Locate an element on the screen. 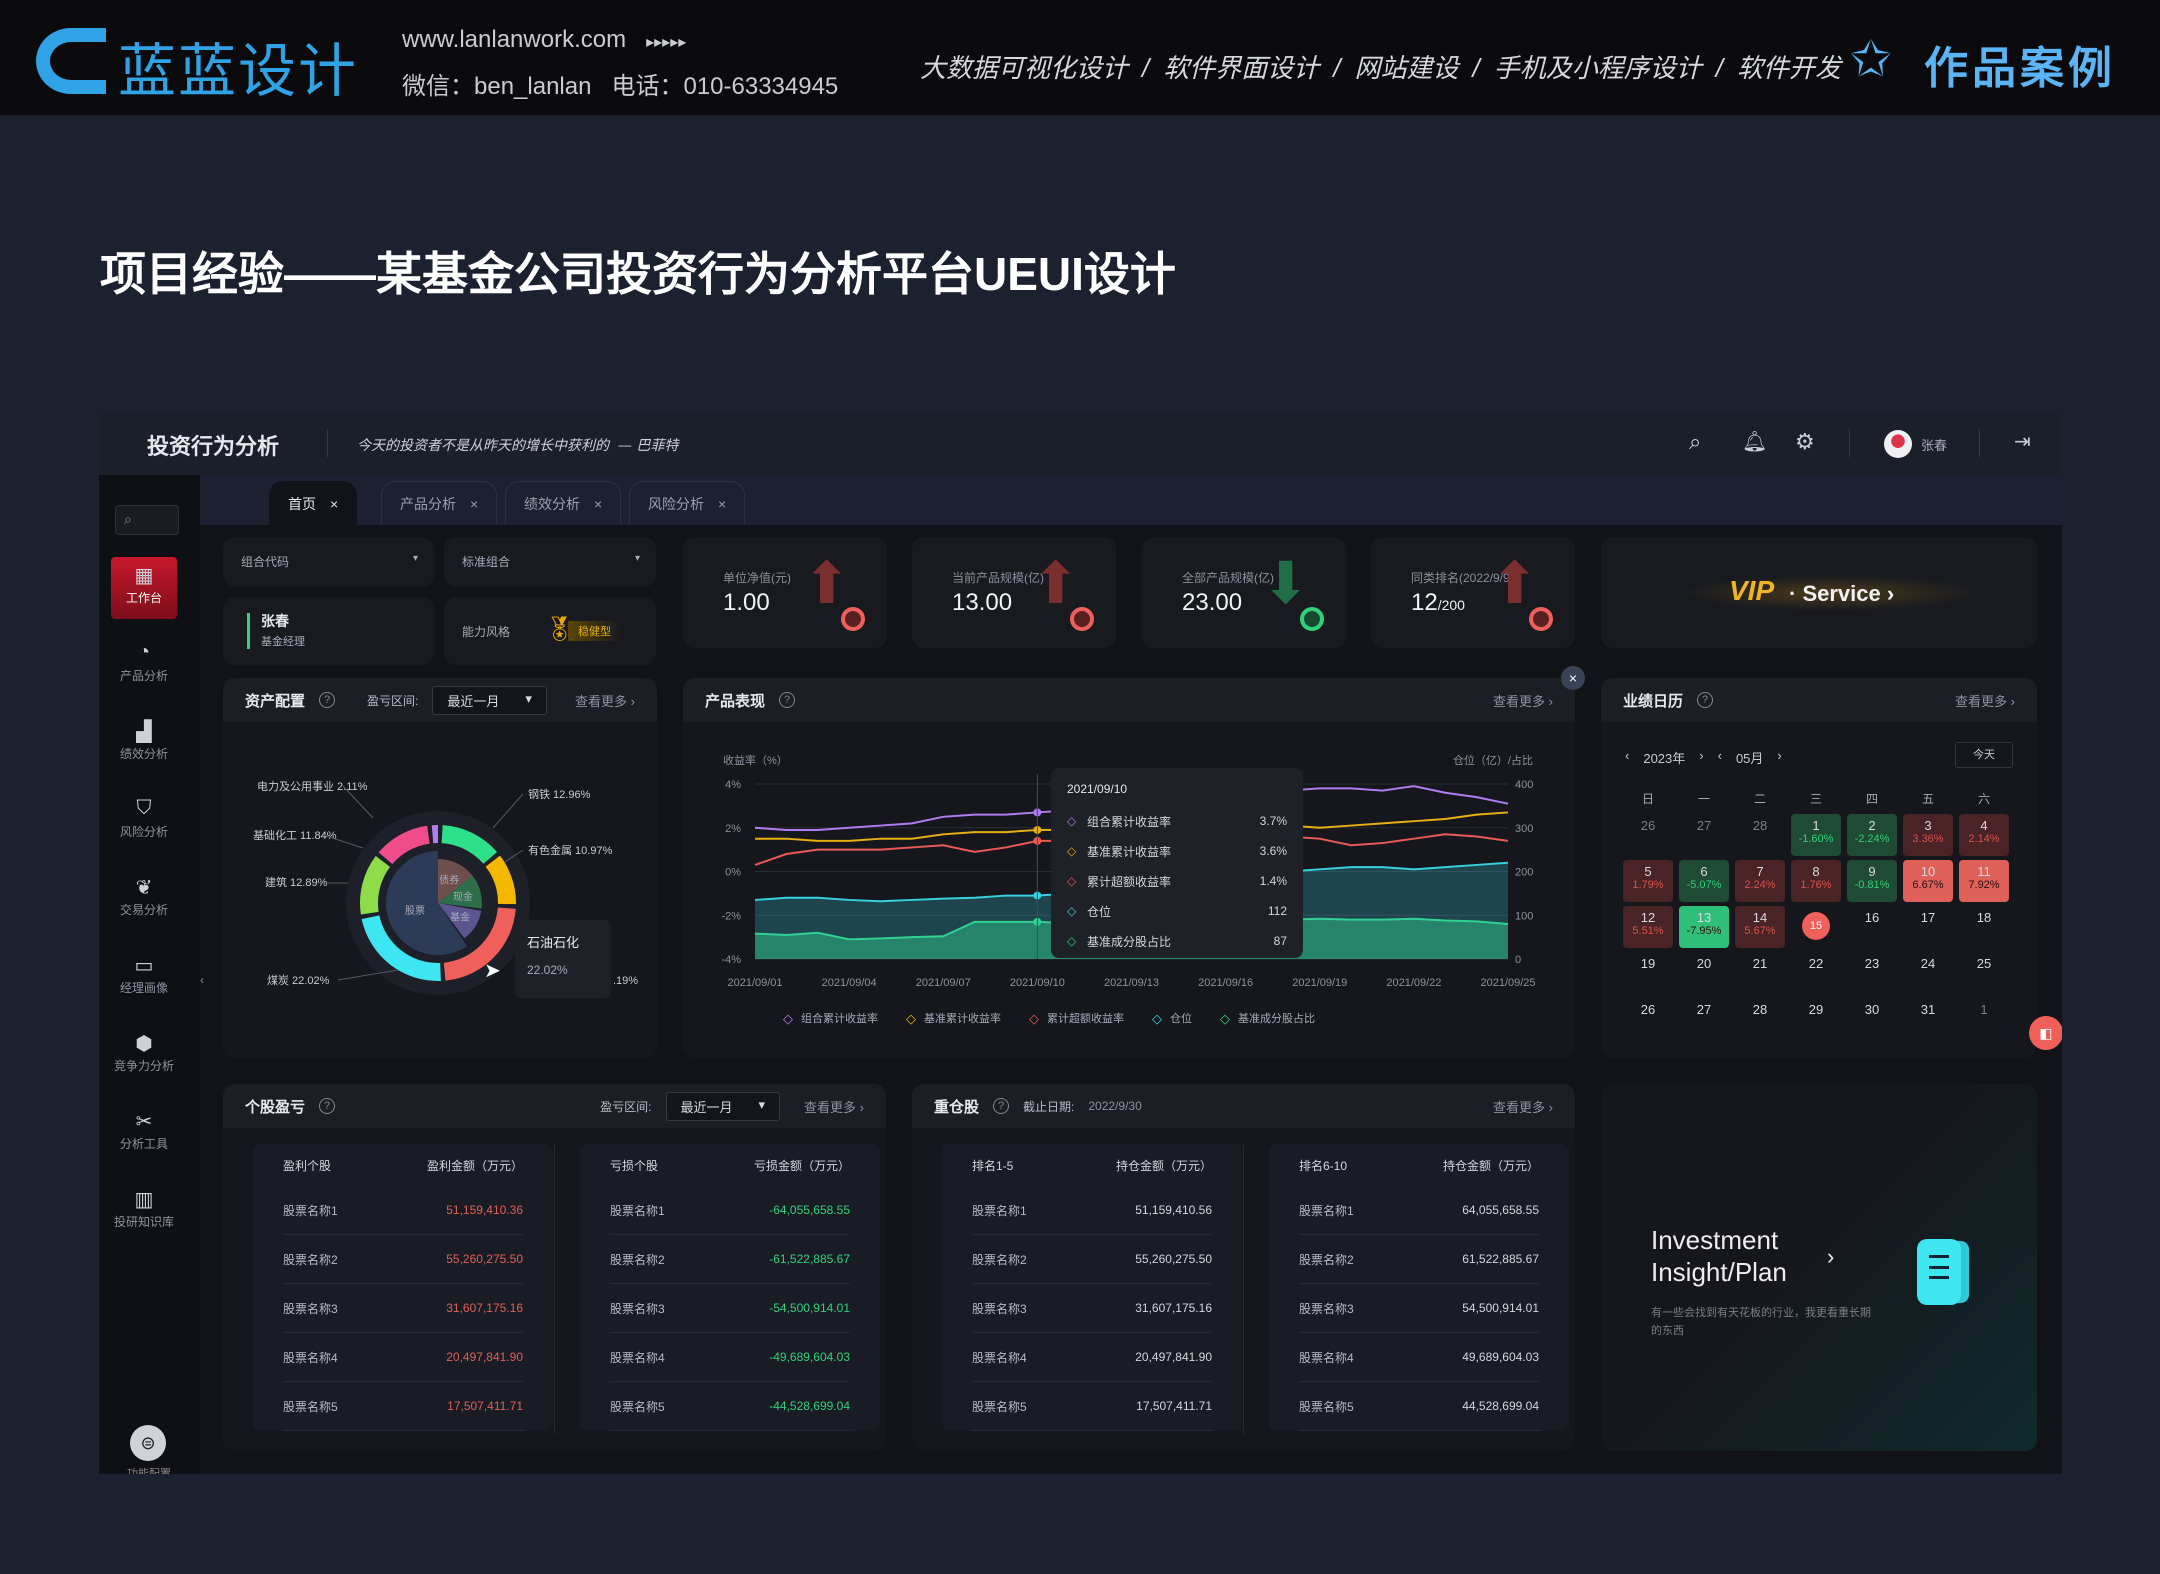  table-row: 股票名称3 31,607,175.16 is located at coordinates (1092, 1308).